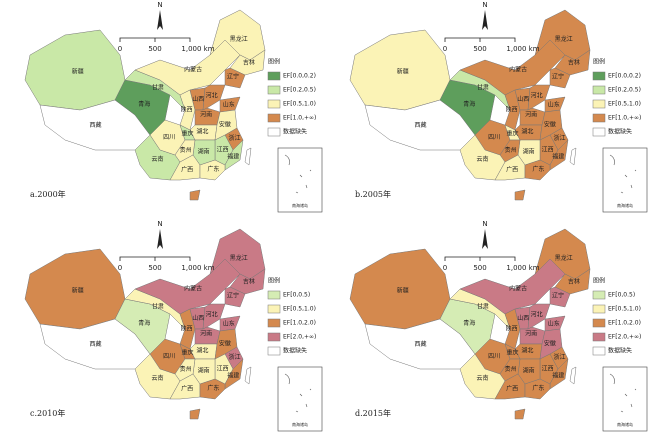  I want to click on province-label: 江西, so click(223, 150).